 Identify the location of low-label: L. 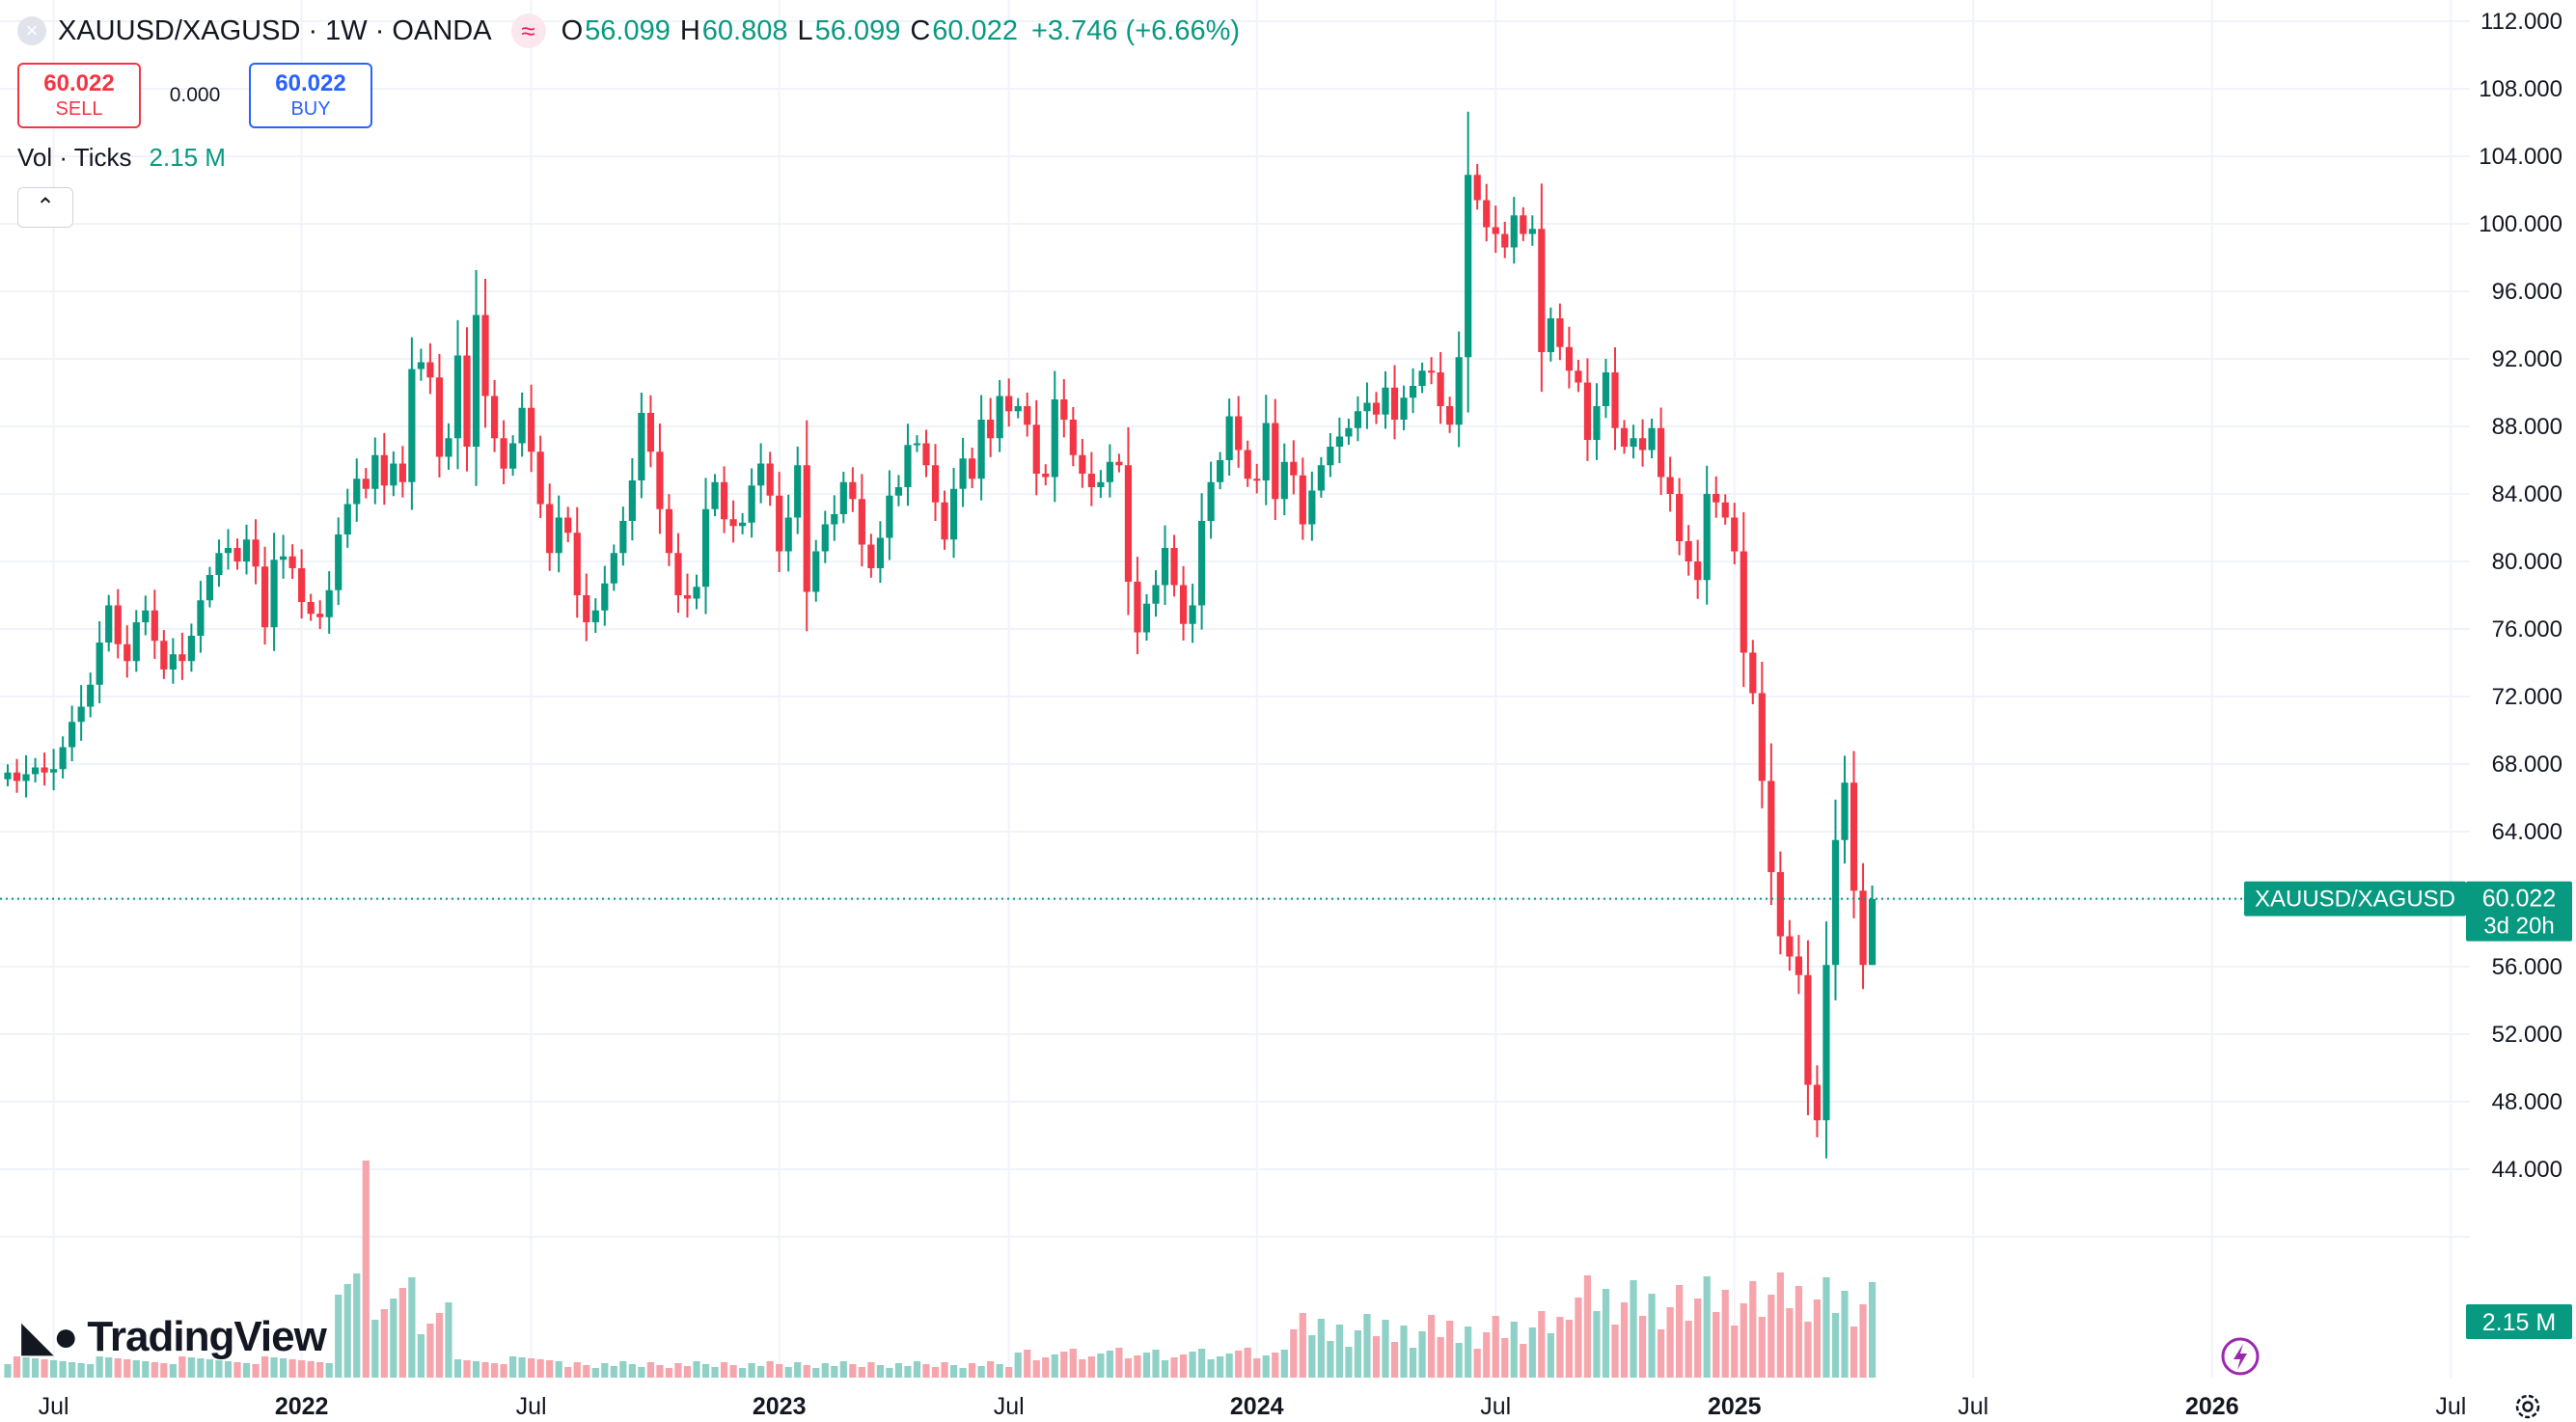
(805, 30).